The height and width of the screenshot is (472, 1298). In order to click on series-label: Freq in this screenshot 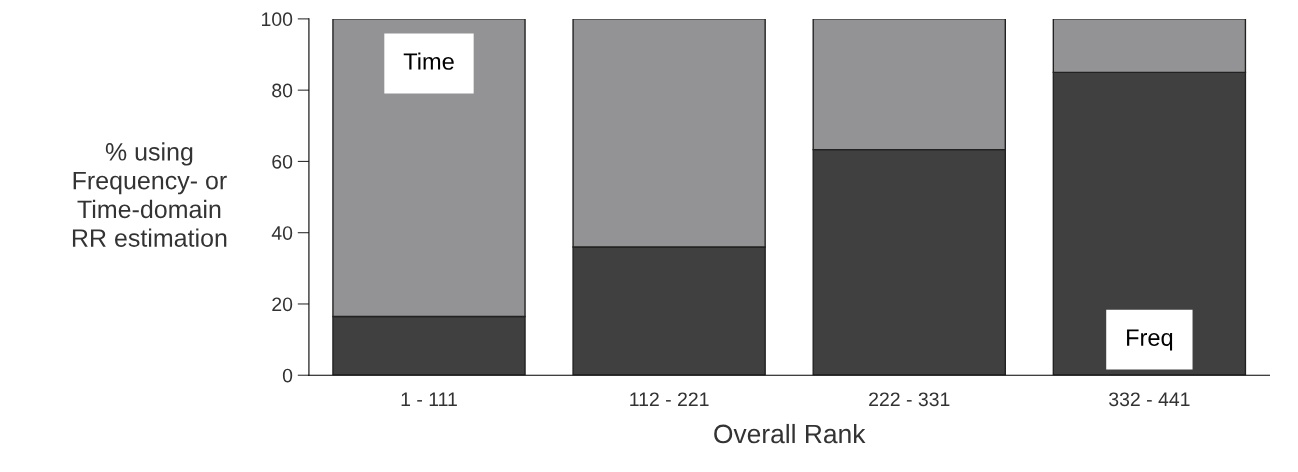, I will do `click(1150, 340)`.